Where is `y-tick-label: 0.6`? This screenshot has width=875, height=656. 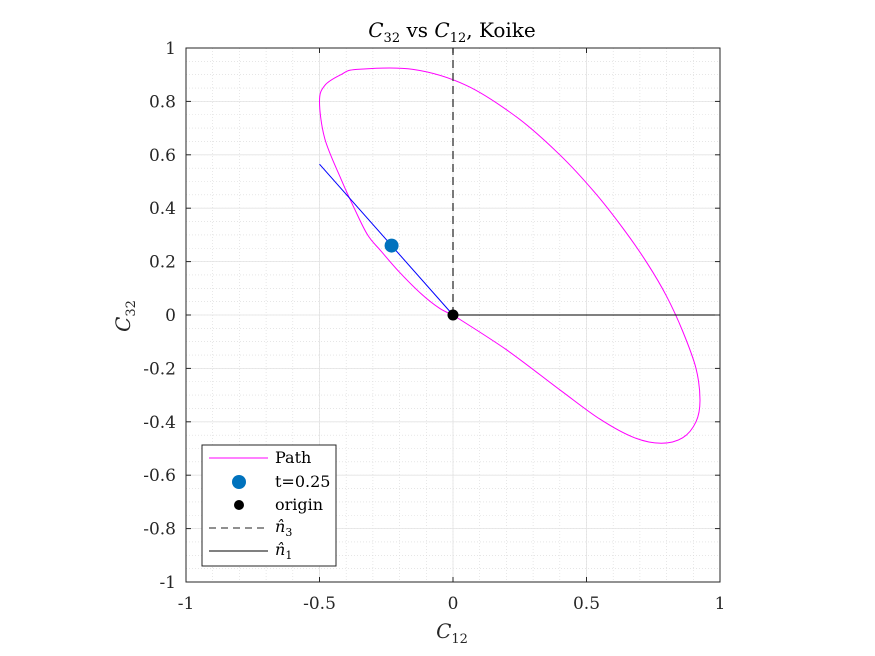 y-tick-label: 0.6 is located at coordinates (162, 156).